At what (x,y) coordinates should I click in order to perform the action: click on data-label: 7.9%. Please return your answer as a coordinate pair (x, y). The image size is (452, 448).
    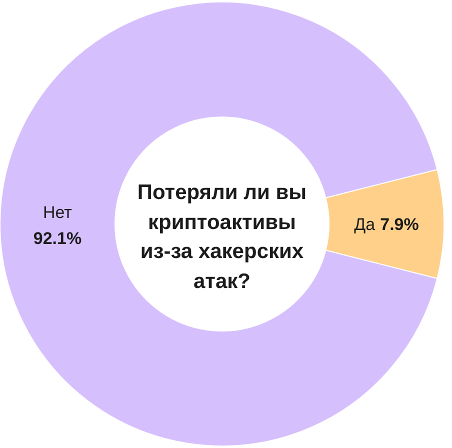
    Looking at the image, I should click on (399, 224).